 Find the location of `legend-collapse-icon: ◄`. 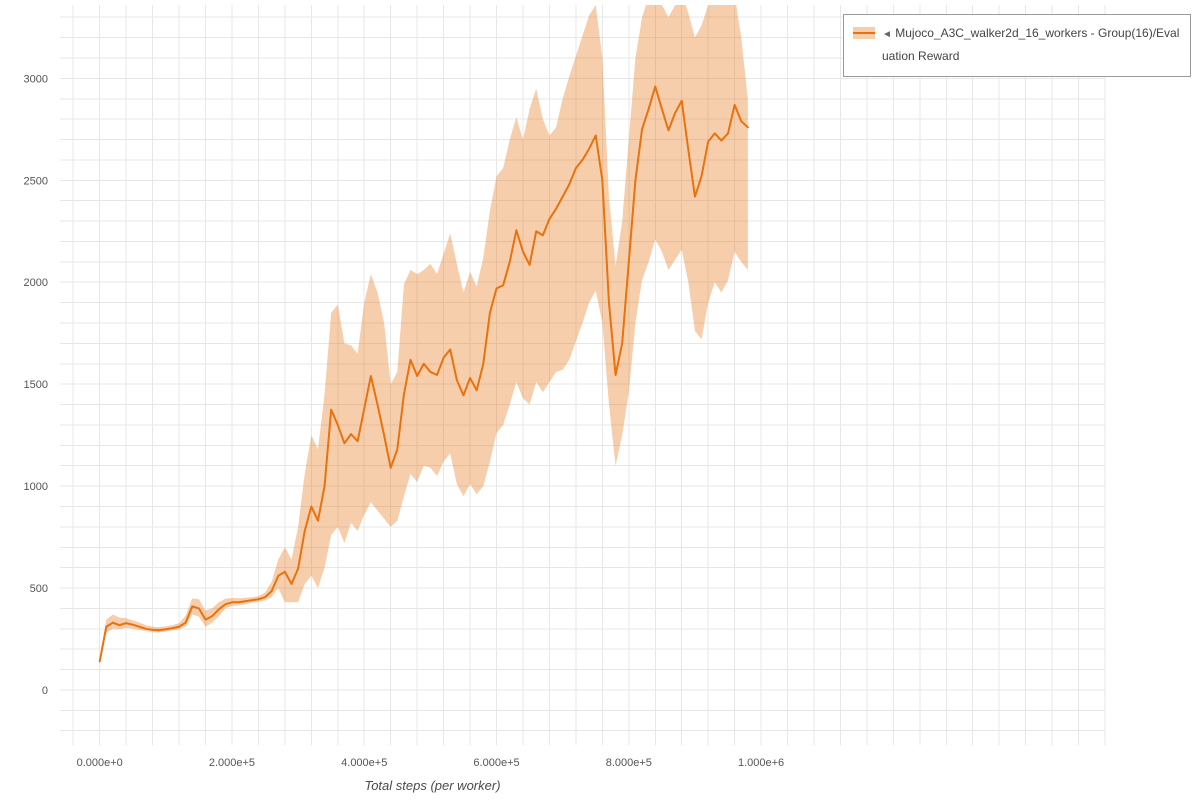

legend-collapse-icon: ◄ is located at coordinates (887, 34).